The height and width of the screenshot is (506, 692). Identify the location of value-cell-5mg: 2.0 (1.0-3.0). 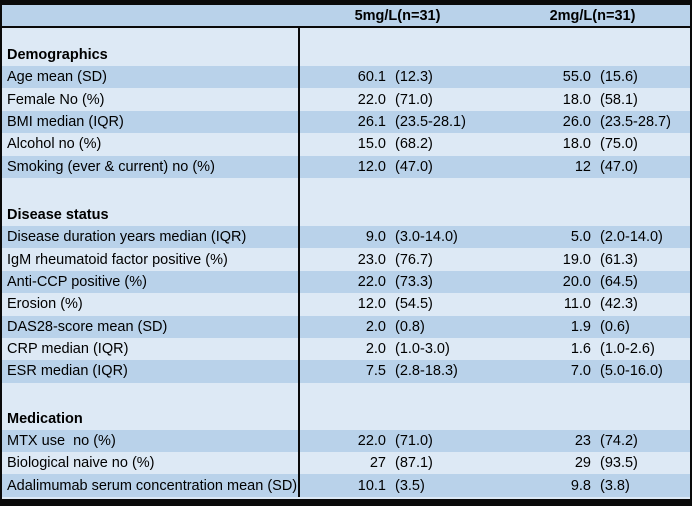
(397, 349).